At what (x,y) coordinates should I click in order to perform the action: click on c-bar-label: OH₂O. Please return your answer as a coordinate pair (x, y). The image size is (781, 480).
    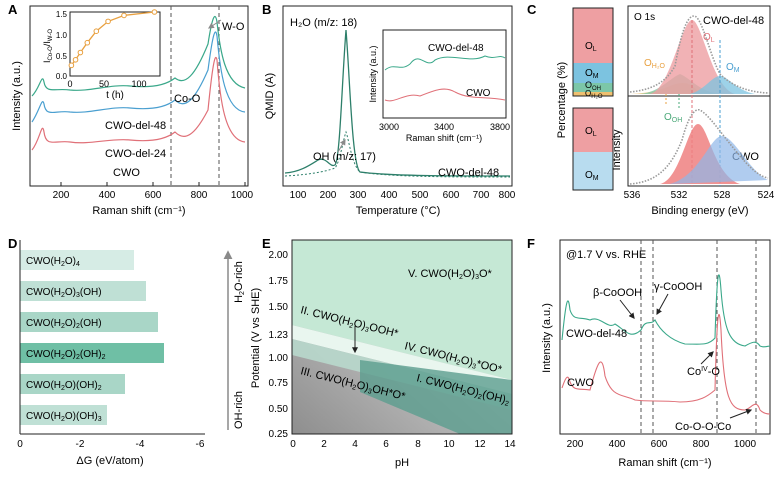
    Looking at the image, I should click on (594, 94).